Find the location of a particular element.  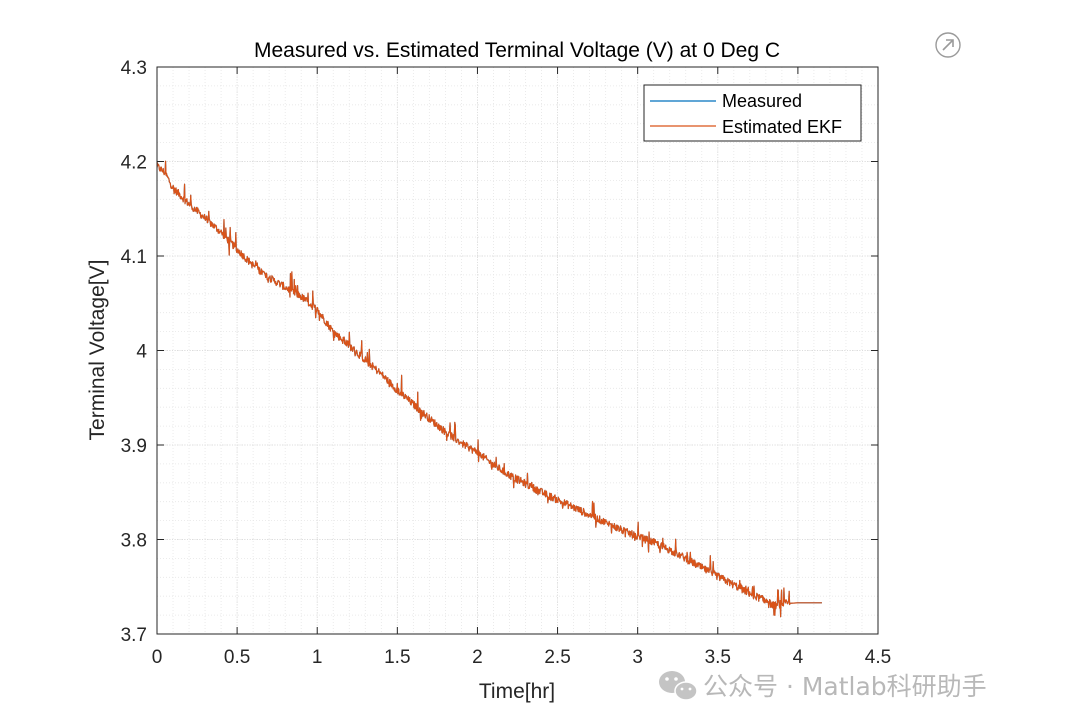

y-tick-label: 3.7 is located at coordinates (134, 635).